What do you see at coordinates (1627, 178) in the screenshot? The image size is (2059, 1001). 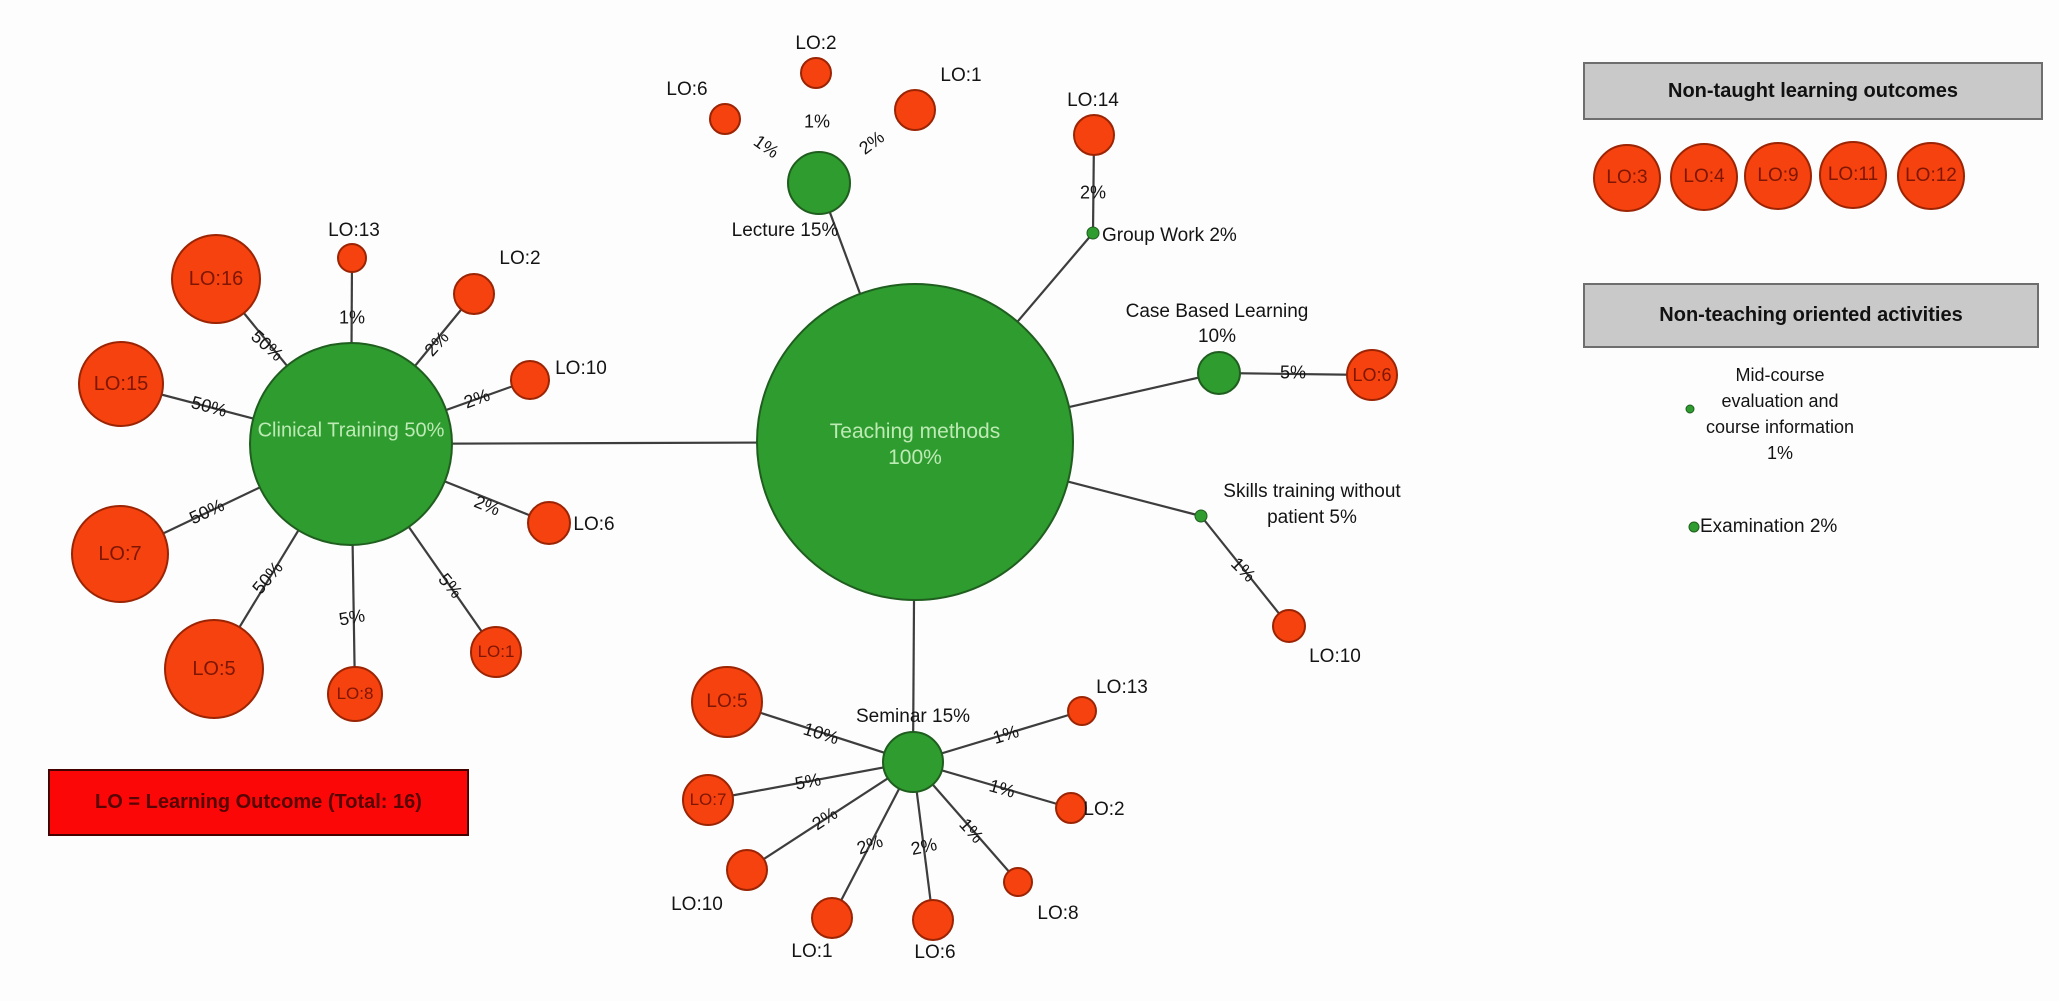 I see `node-nontaught-lo3: LO:3` at bounding box center [1627, 178].